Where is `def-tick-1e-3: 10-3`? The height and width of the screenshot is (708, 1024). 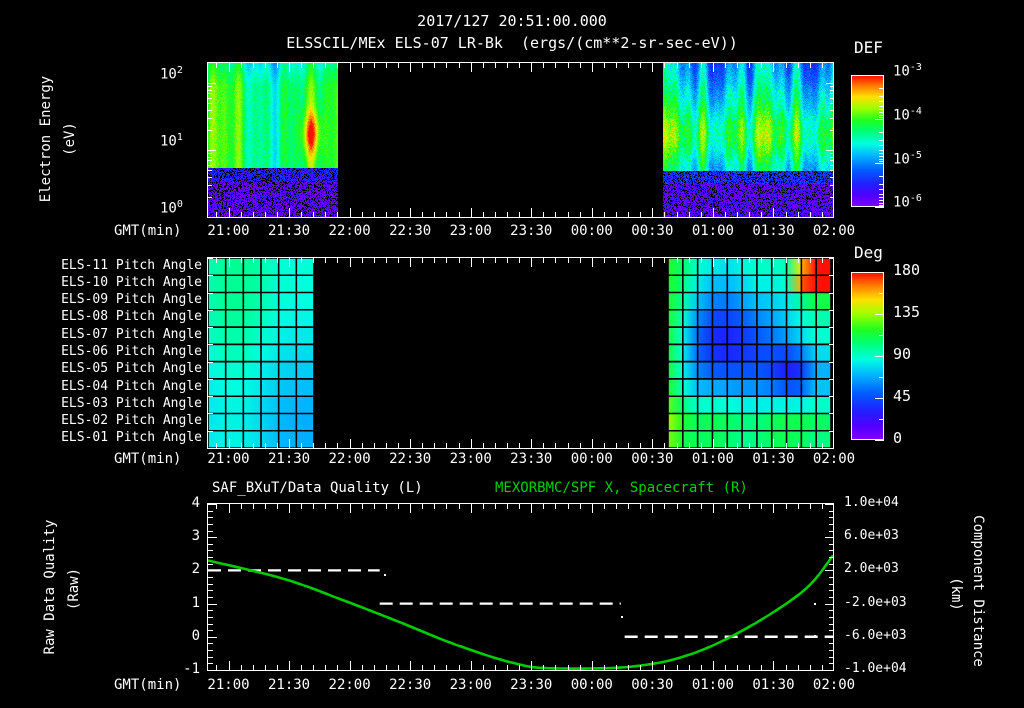
def-tick-1e-3: 10-3 is located at coordinates (907, 71).